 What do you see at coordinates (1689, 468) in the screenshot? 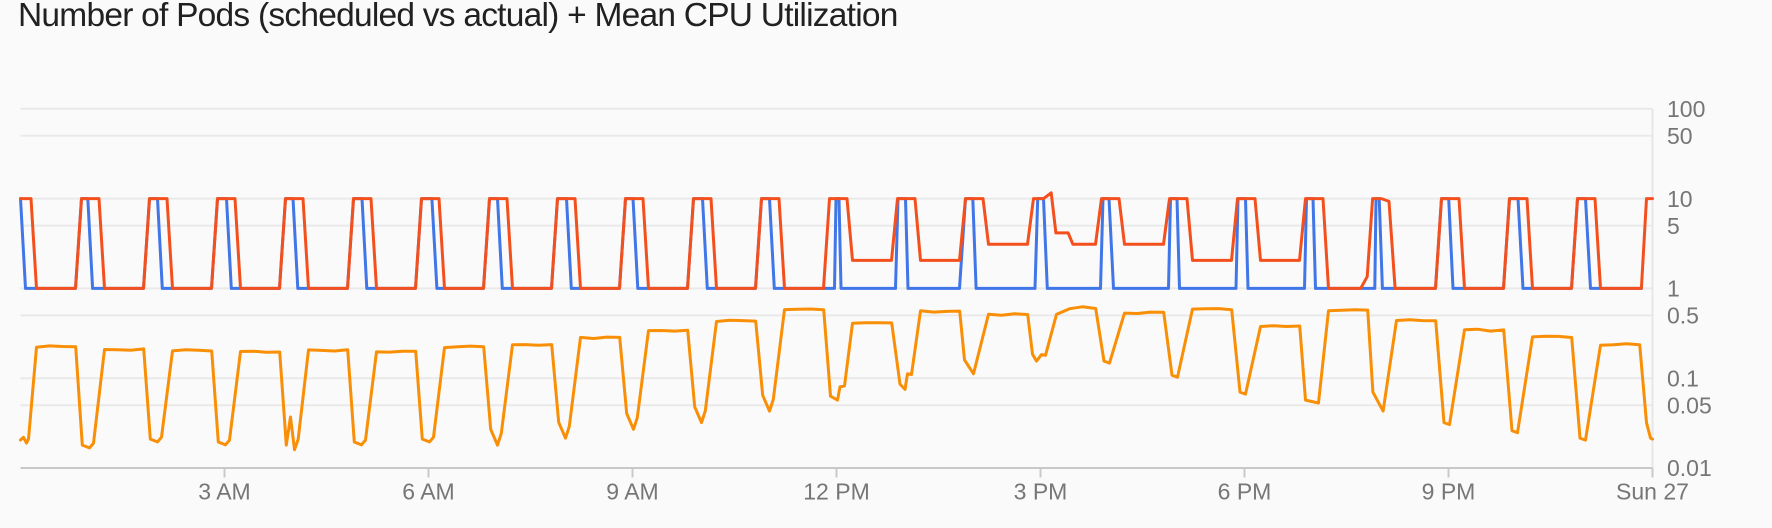
I see `svg-text: 0.01` at bounding box center [1689, 468].